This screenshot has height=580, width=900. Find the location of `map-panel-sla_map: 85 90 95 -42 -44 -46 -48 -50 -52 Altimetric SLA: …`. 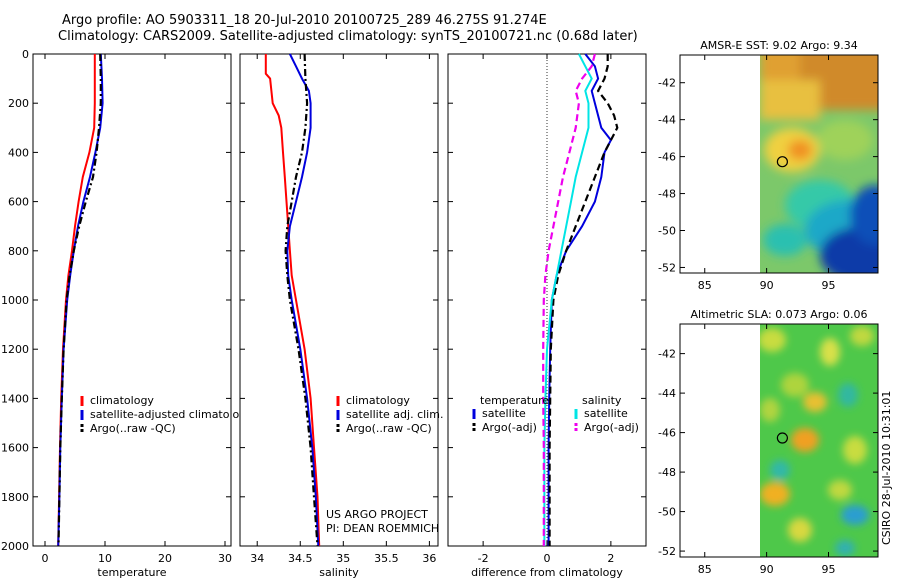

map-panel-sla_map: 85 90 95 -42 -44 -46 -48 -50 -52 Altimetric SLA: … is located at coordinates (768, 442).